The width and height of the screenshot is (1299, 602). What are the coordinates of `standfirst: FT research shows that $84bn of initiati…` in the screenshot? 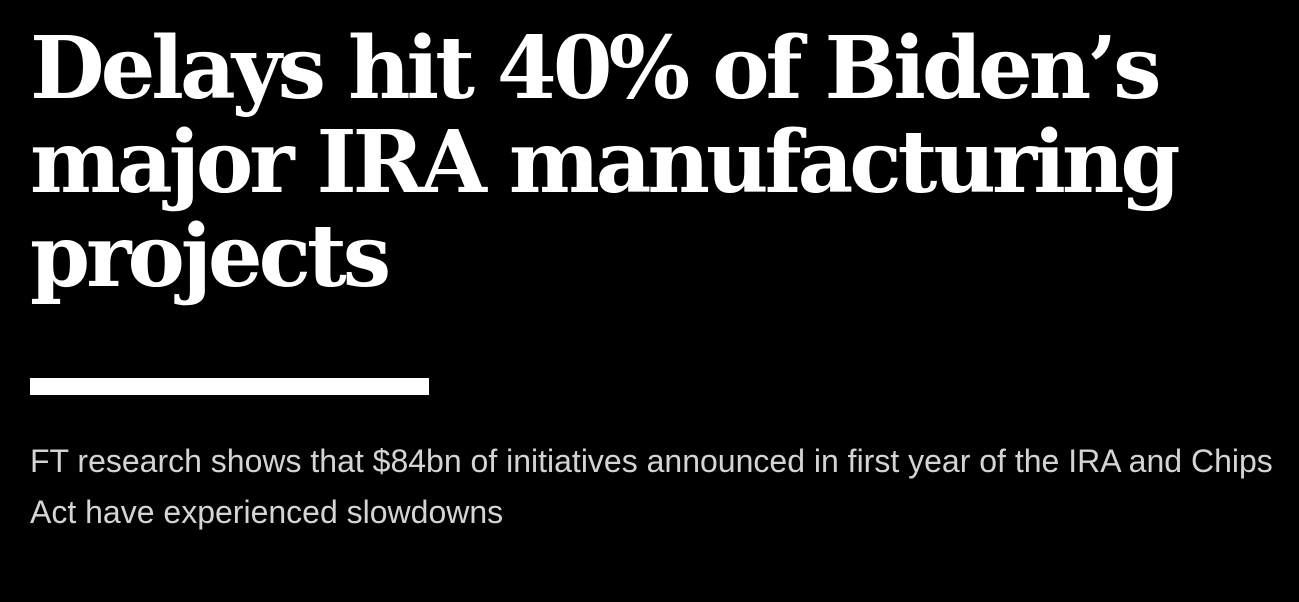 It's located at (651, 486).